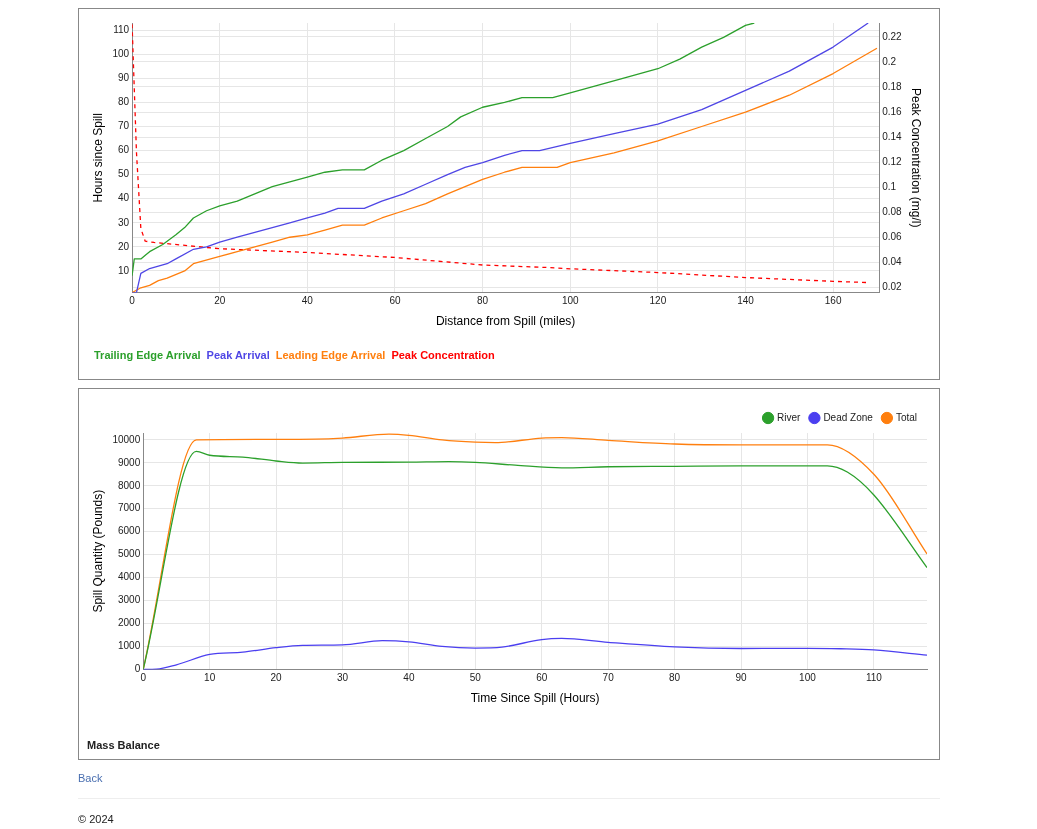  I want to click on y-tick-label: 110, so click(121, 29).